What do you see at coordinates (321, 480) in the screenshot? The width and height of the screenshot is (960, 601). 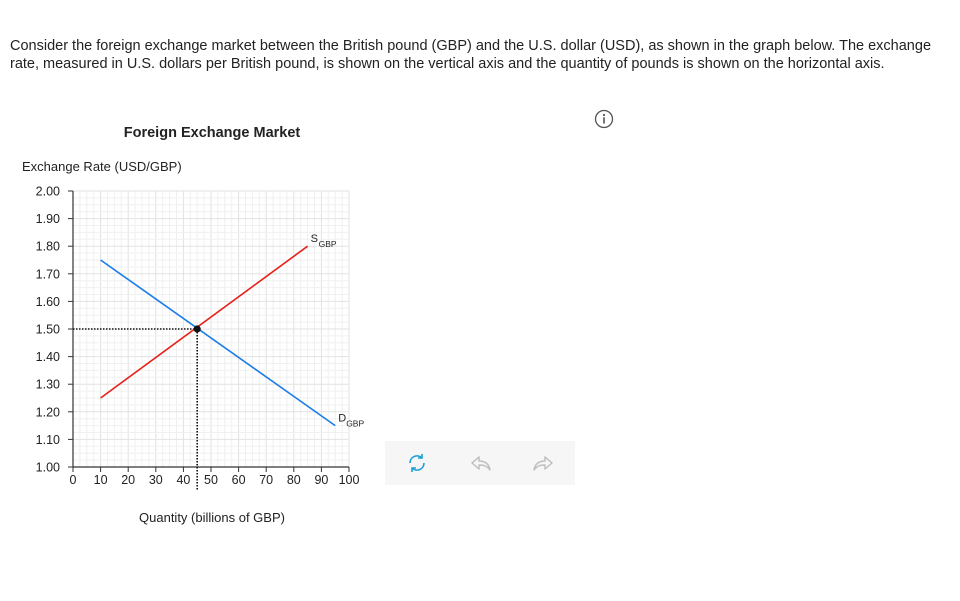 I see `x-tick-label: 90` at bounding box center [321, 480].